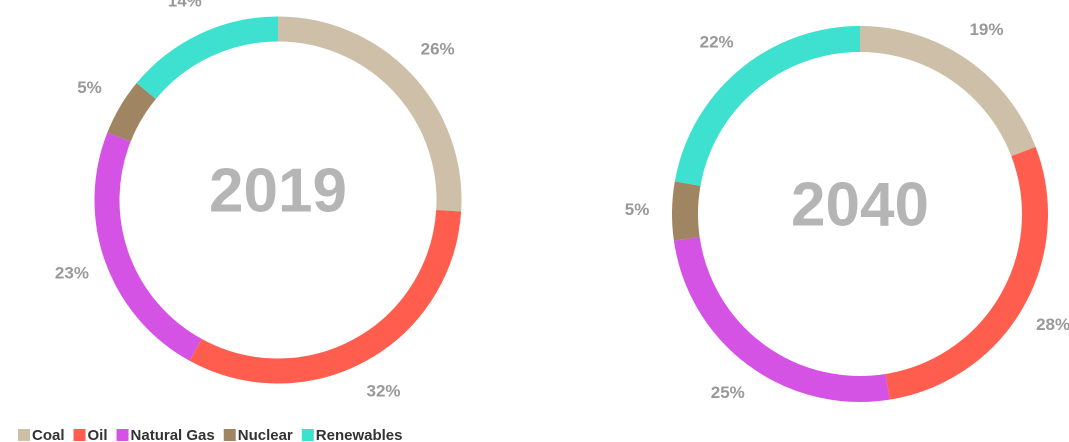  I want to click on center-title: 2019, so click(278, 190).